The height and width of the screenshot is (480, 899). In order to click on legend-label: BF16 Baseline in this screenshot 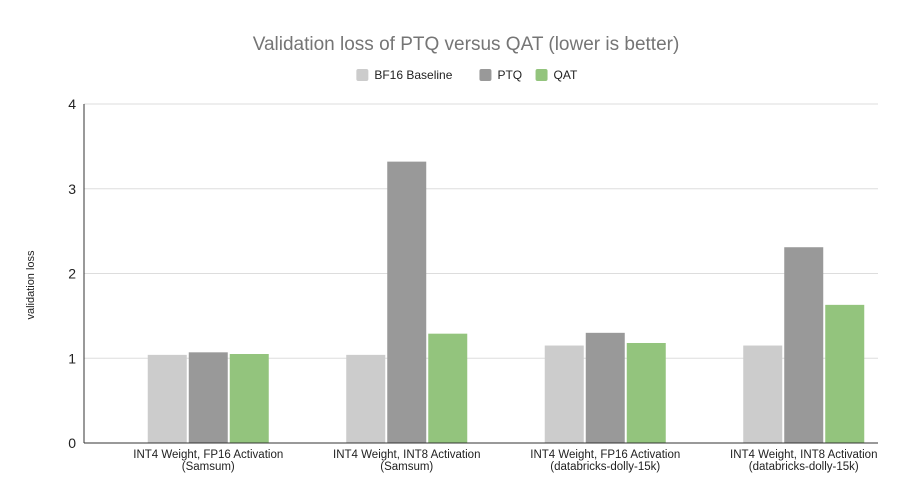, I will do `click(413, 75)`.